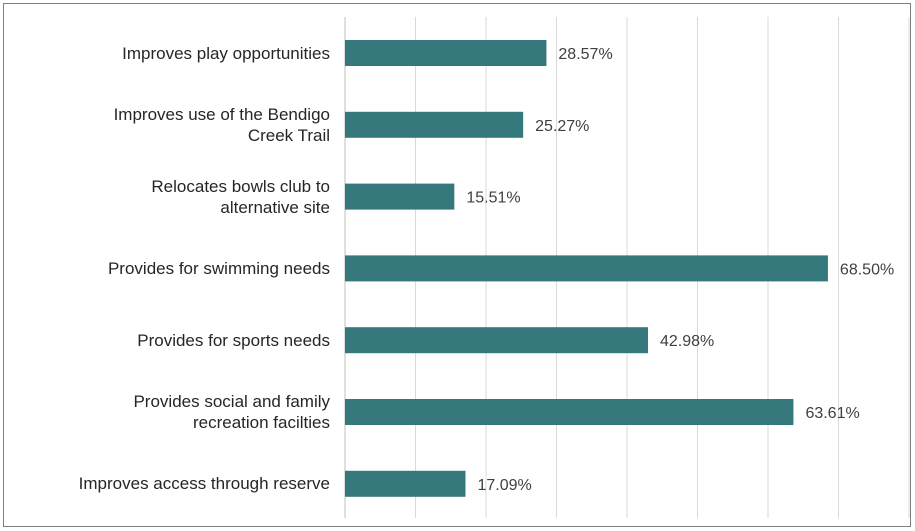 Image resolution: width=915 pixels, height=531 pixels. What do you see at coordinates (233, 340) in the screenshot?
I see `category-label: Provides for sports needs` at bounding box center [233, 340].